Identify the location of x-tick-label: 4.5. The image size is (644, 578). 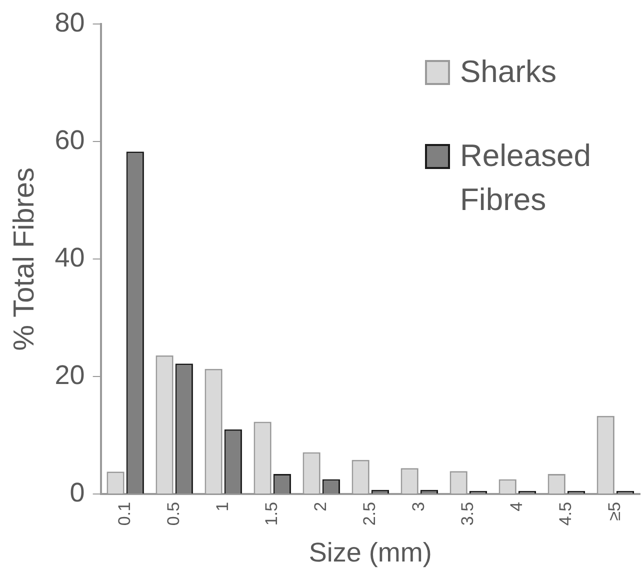
(566, 514).